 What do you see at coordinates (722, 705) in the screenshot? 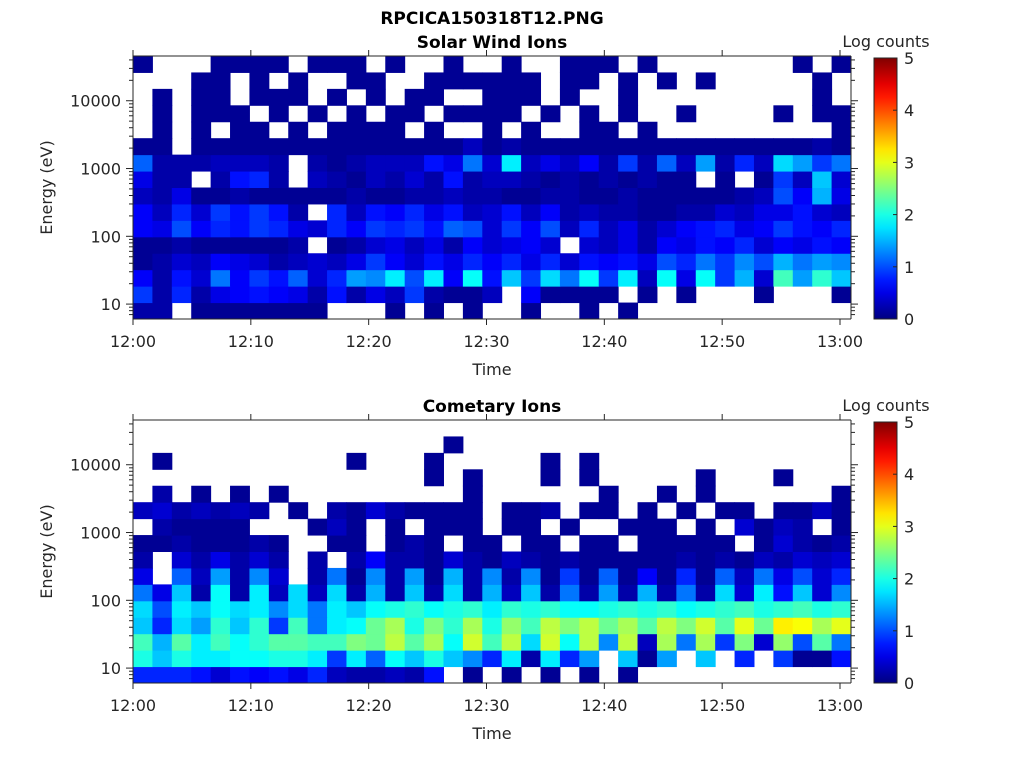
I see `x-tick-label: 12:50` at bounding box center [722, 705].